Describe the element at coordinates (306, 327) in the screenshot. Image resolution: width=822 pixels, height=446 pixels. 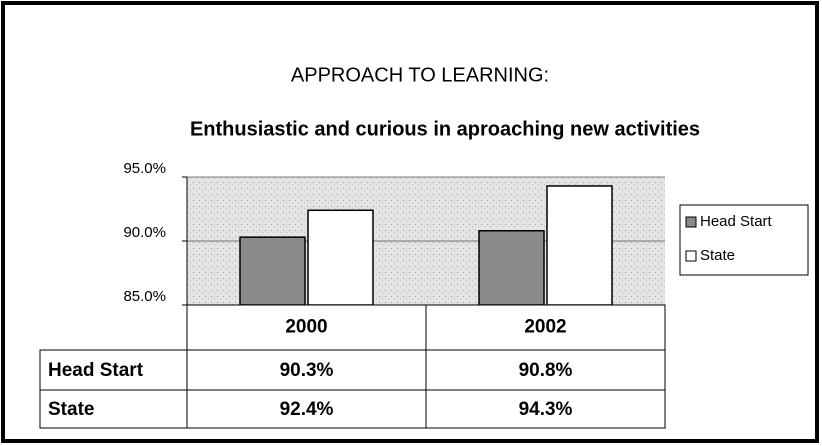
I see `x-tick-label: 2000` at that location.